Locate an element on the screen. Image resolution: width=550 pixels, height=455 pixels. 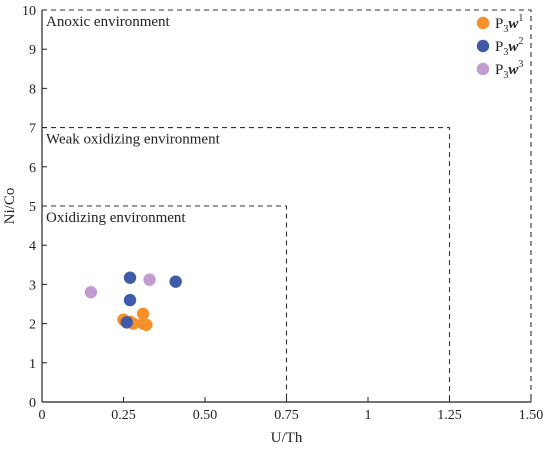
legend-item-3: P3w3 is located at coordinates (499, 70).